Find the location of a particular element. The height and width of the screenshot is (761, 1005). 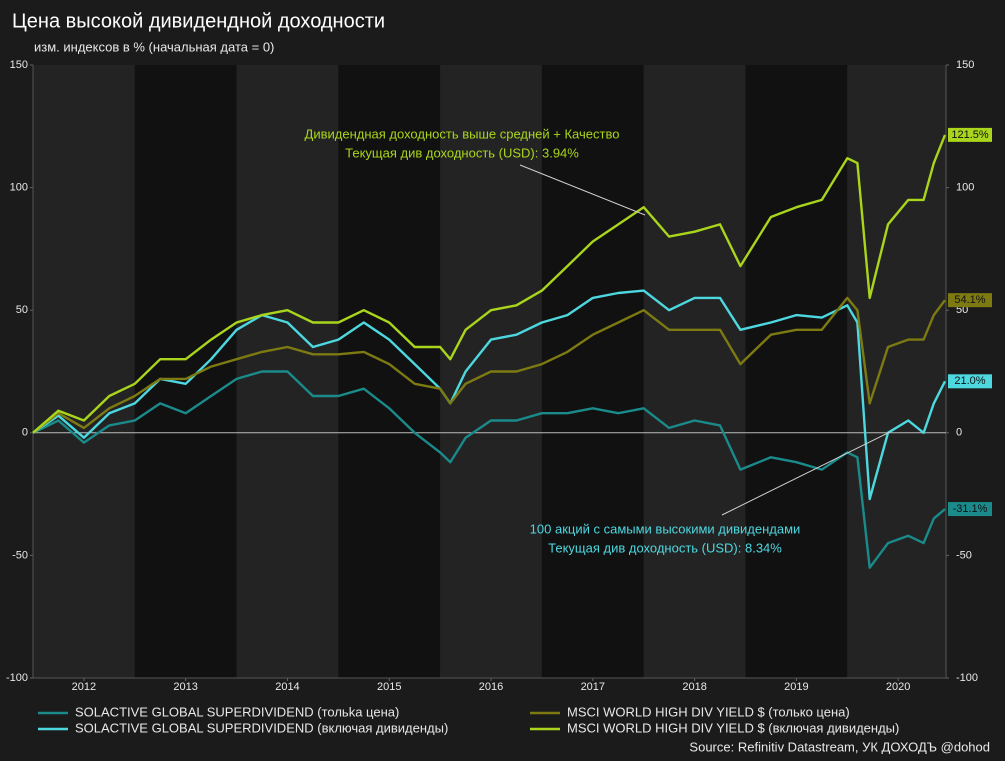

annotation-text: Текущая див доходность (USD): 3.94% is located at coordinates (462, 152).